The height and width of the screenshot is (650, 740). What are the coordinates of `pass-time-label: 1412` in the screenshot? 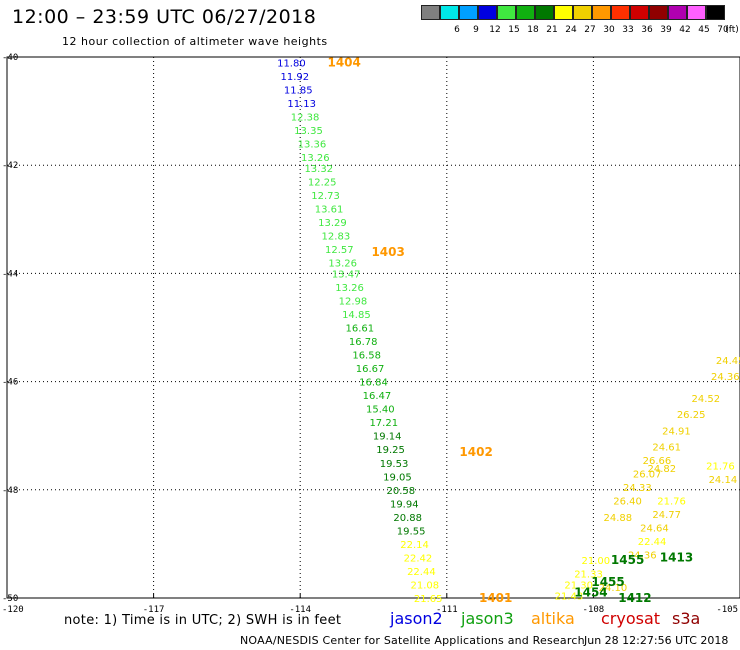 It's located at (634, 598).